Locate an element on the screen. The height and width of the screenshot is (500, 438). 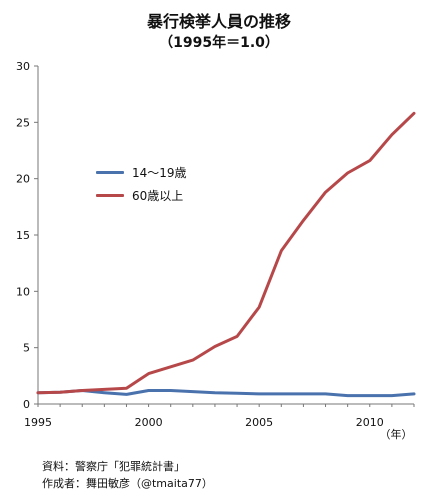
y-tick-label: 20 is located at coordinates (23, 179).